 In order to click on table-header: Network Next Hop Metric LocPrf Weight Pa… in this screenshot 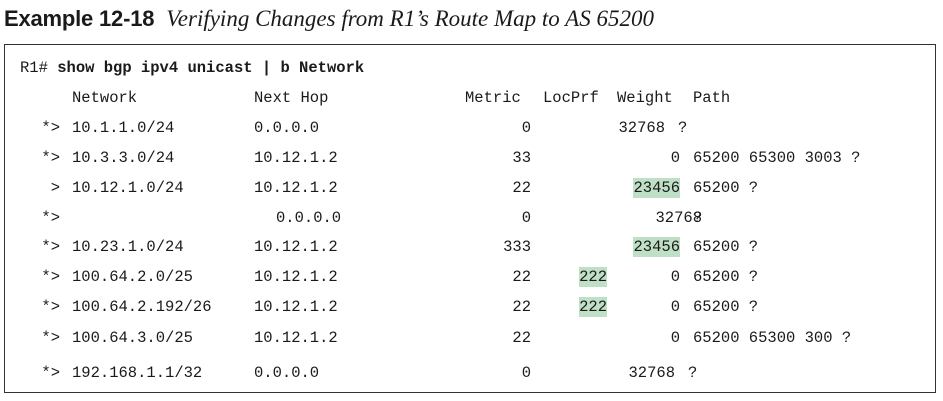, I will do `click(470, 98)`.